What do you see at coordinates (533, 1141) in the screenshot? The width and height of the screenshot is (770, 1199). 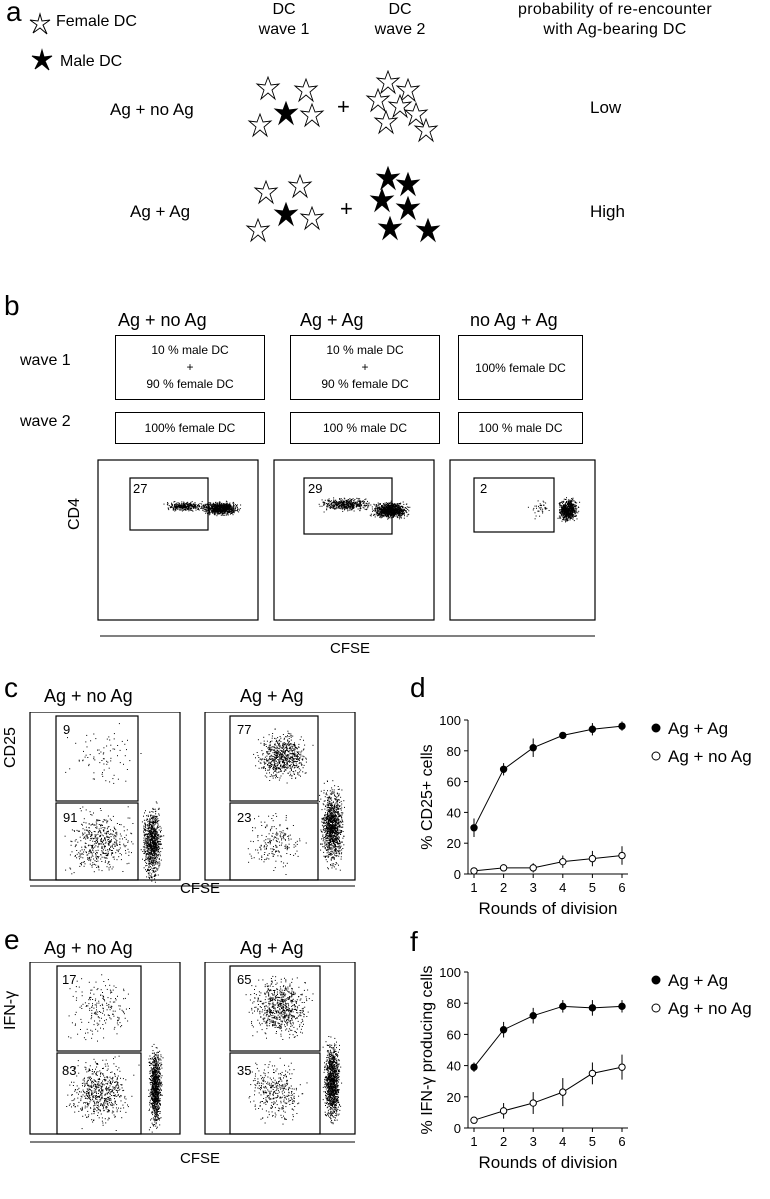 I see `x-tick-label: 3` at bounding box center [533, 1141].